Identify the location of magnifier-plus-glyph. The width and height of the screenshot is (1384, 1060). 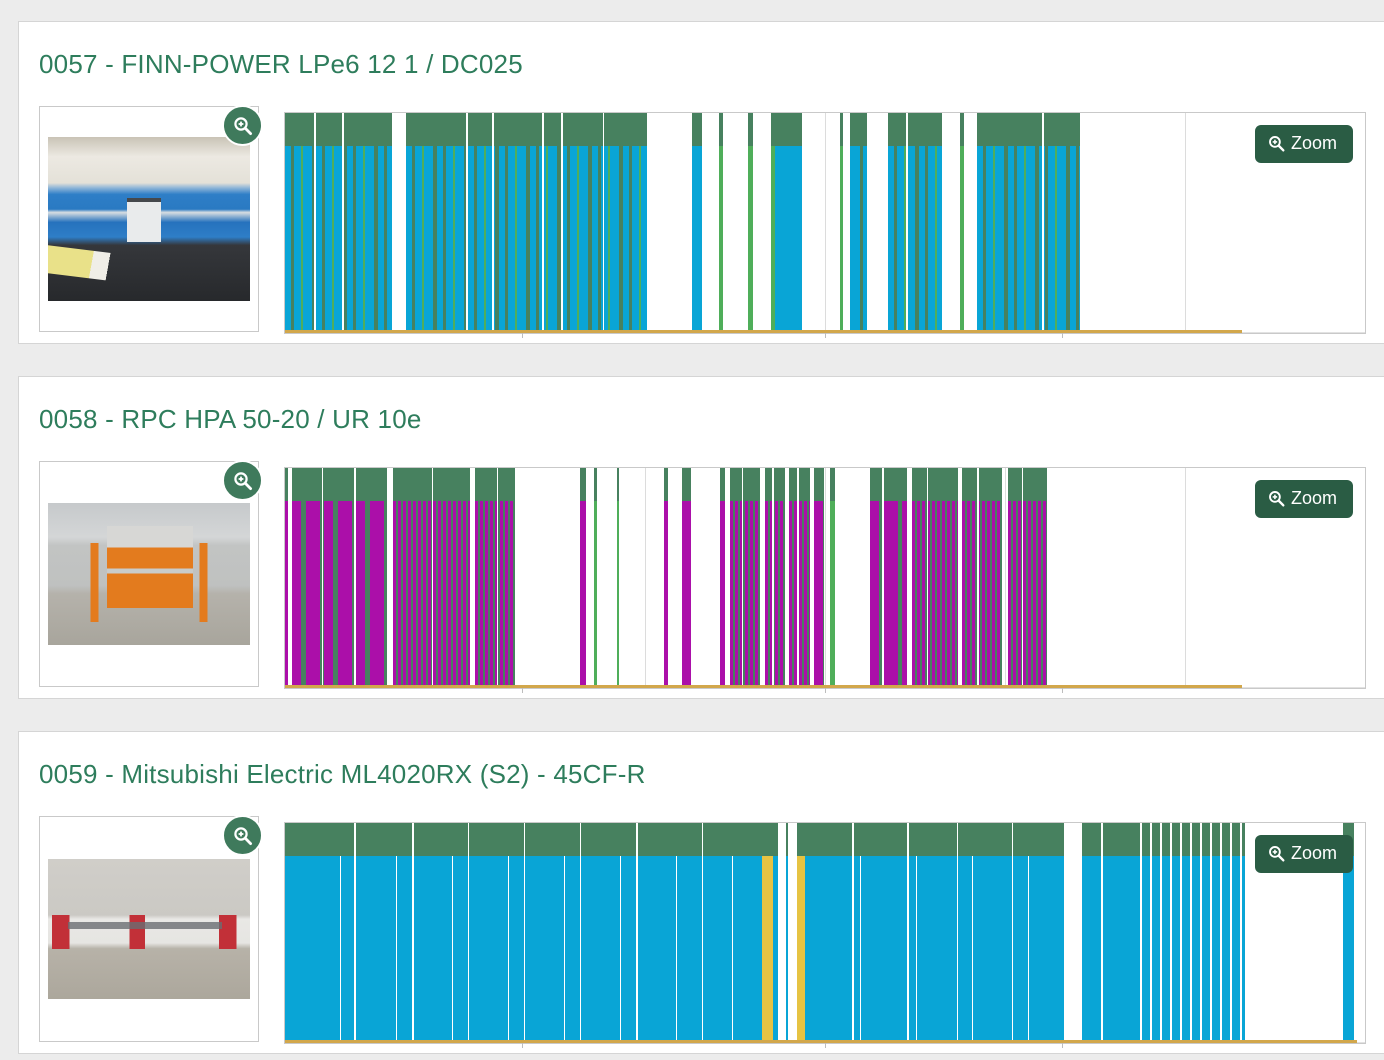
(242, 125).